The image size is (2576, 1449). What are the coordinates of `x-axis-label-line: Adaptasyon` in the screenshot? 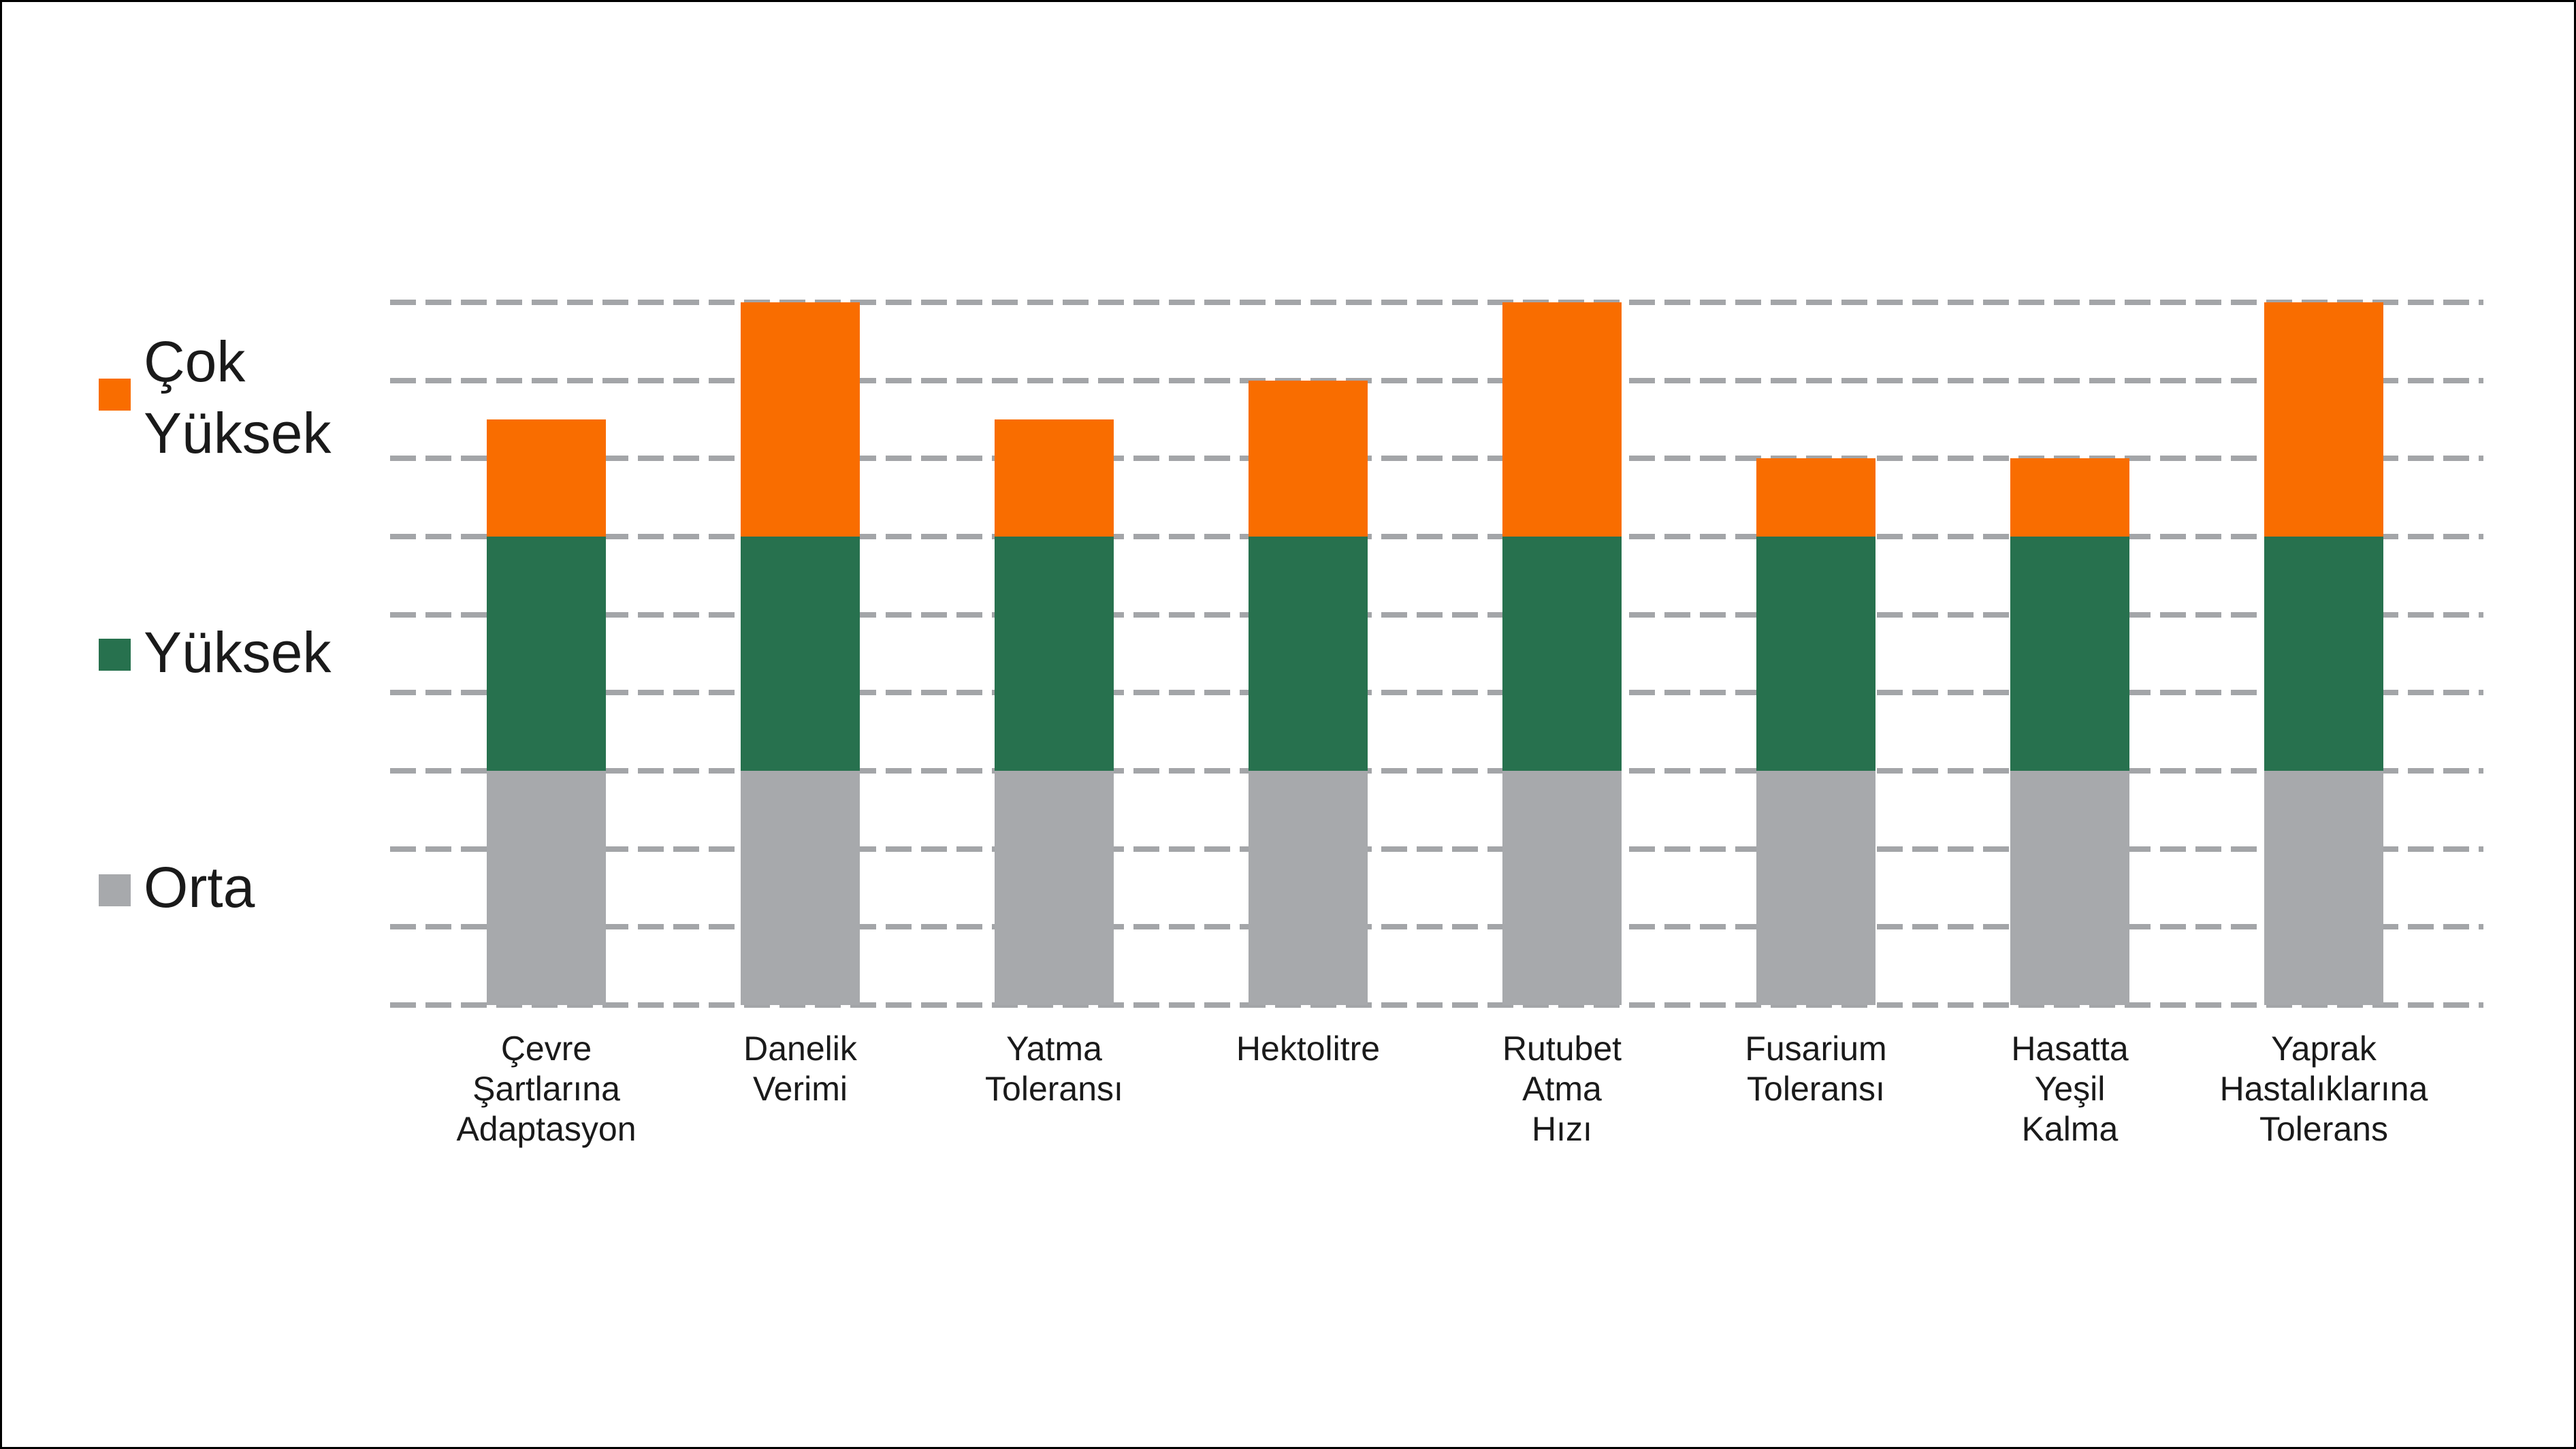 It's located at (547, 1129).